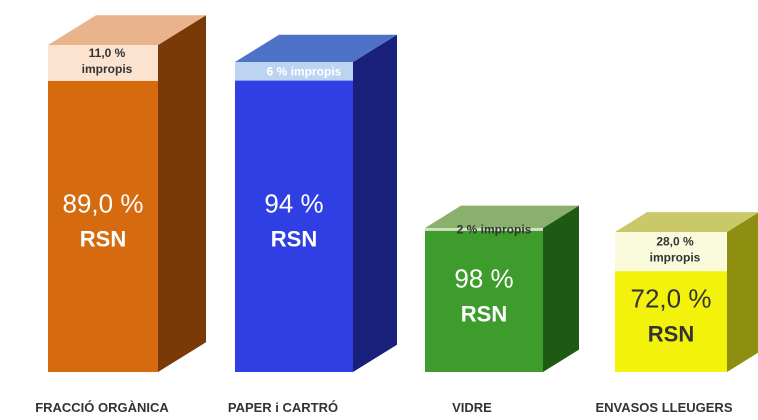  What do you see at coordinates (283, 407) in the screenshot?
I see `category-label: PAPER i CARTRÓ` at bounding box center [283, 407].